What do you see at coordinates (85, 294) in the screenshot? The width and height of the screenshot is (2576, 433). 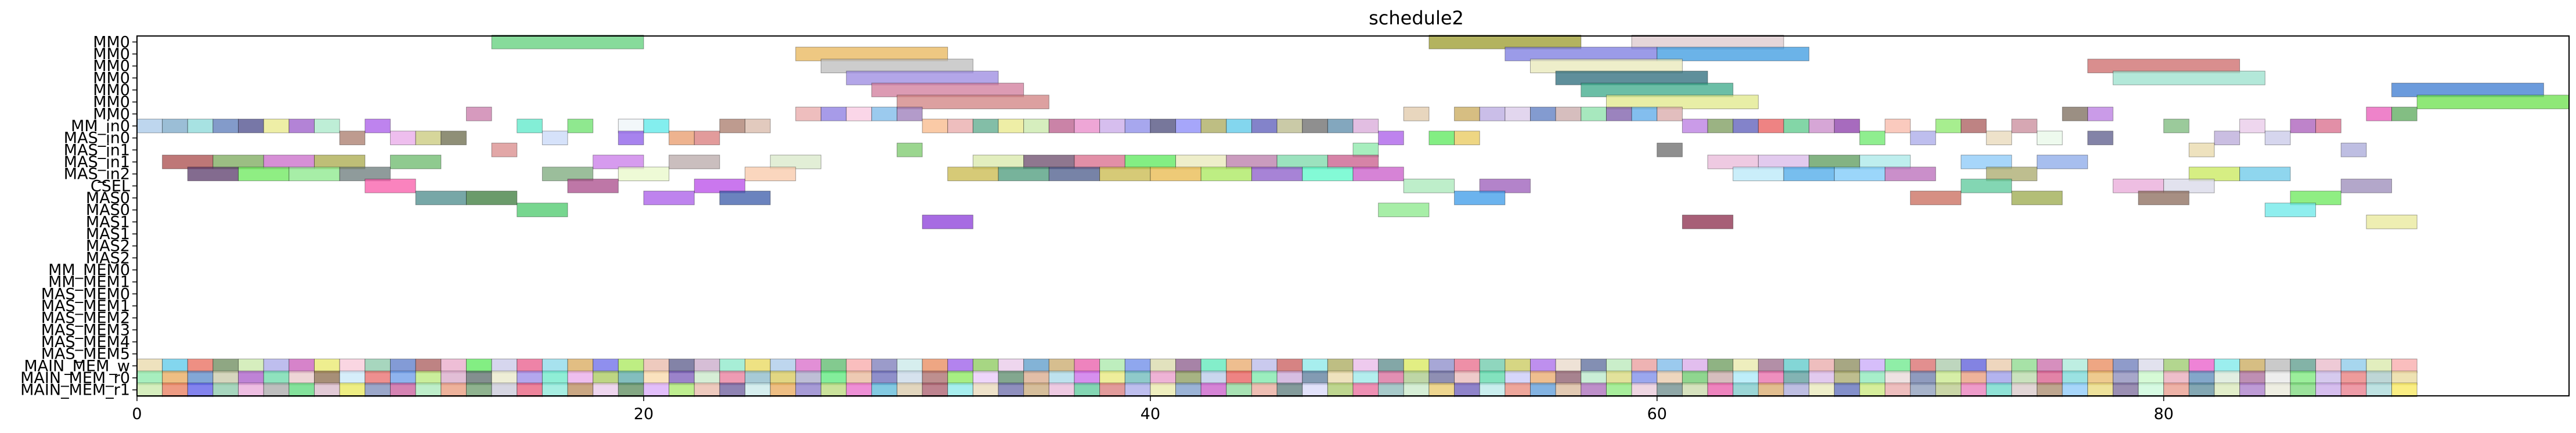 I see `y-tick-label: MAS_MEM0` at bounding box center [85, 294].